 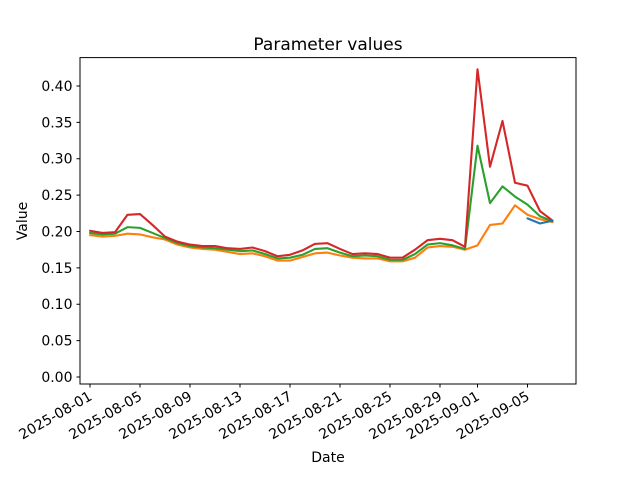 I want to click on y-tick-label: 0.30, so click(x=56, y=160).